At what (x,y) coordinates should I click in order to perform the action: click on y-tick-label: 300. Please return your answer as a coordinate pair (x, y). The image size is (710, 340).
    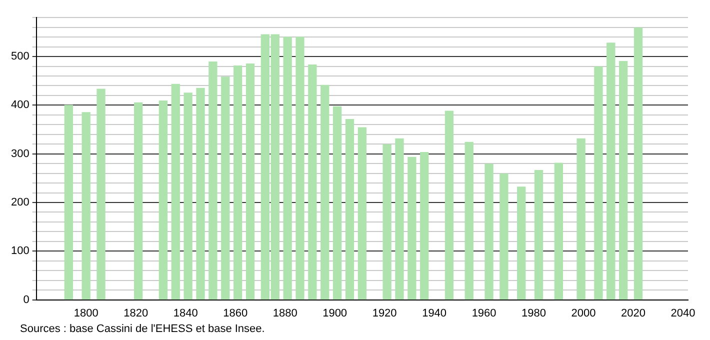
    Looking at the image, I should click on (20, 154).